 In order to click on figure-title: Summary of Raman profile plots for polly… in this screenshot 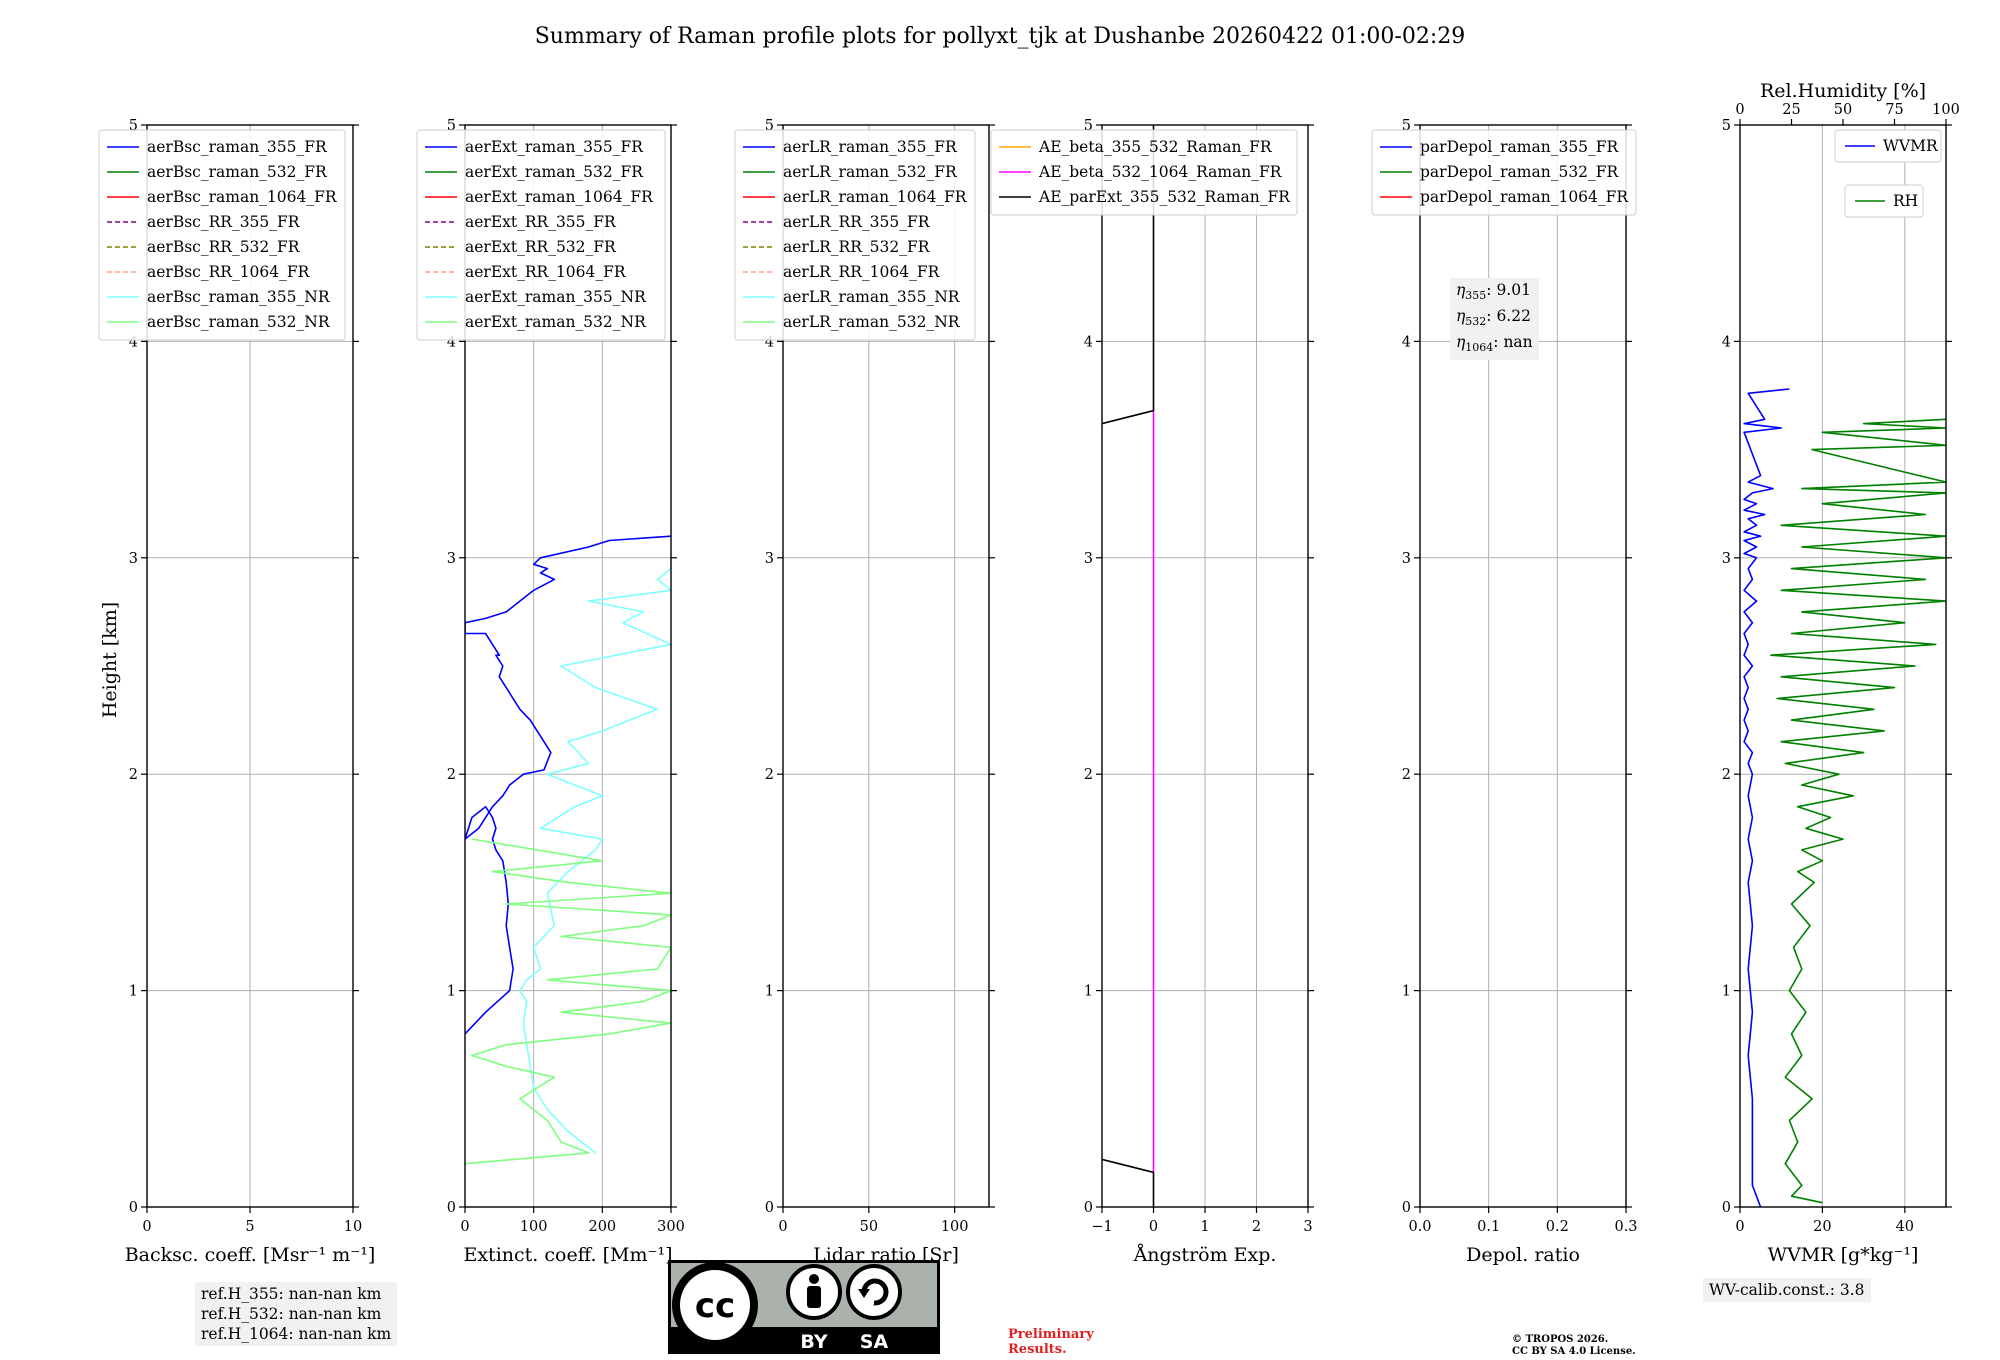, I will do `click(1000, 36)`.